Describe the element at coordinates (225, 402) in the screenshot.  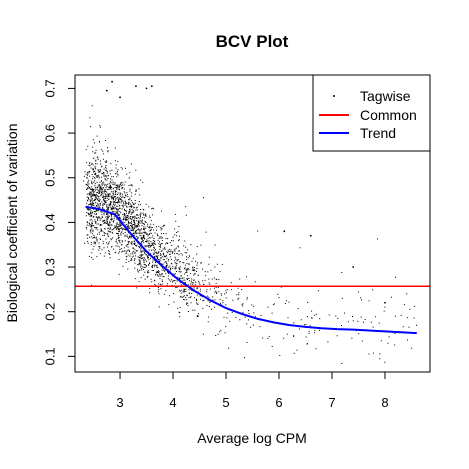
I see `x-tick-label: 5` at that location.